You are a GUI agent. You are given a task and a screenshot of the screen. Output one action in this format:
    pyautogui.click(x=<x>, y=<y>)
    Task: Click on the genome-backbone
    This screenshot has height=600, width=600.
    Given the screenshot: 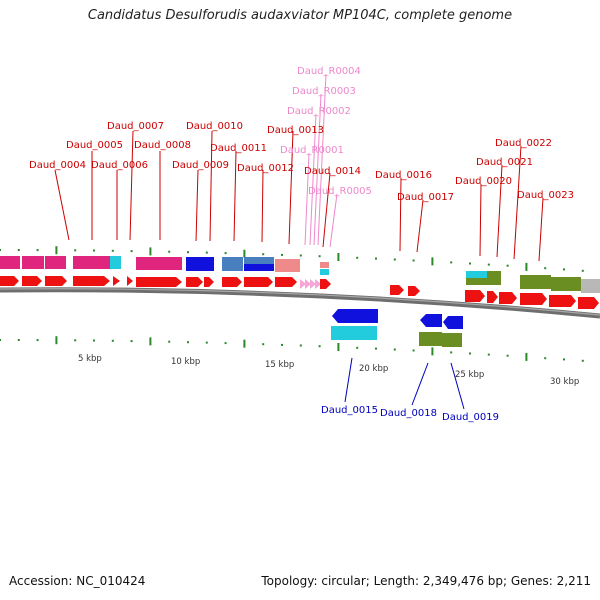 What is the action you would take?
    pyautogui.click(x=300, y=303)
    